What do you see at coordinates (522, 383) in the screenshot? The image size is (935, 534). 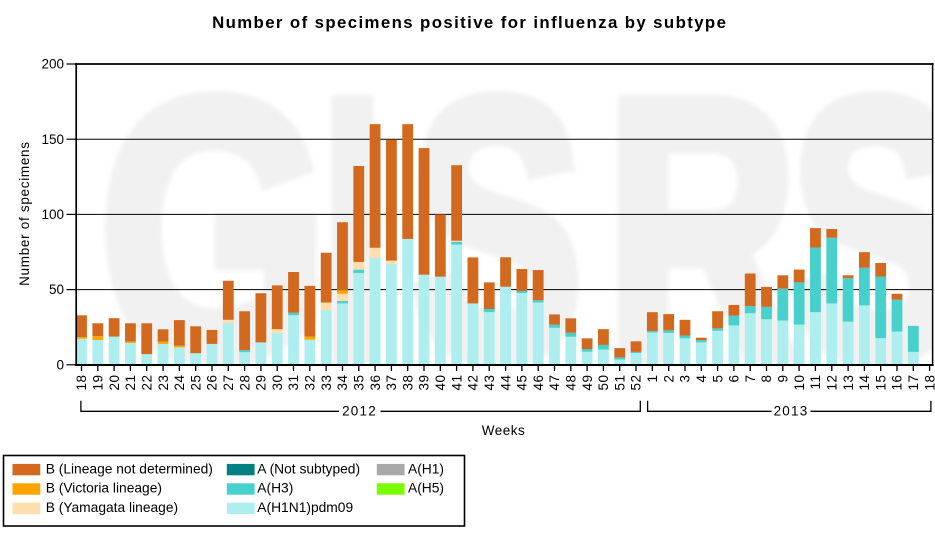 I see `svg-text: 45` at bounding box center [522, 383].